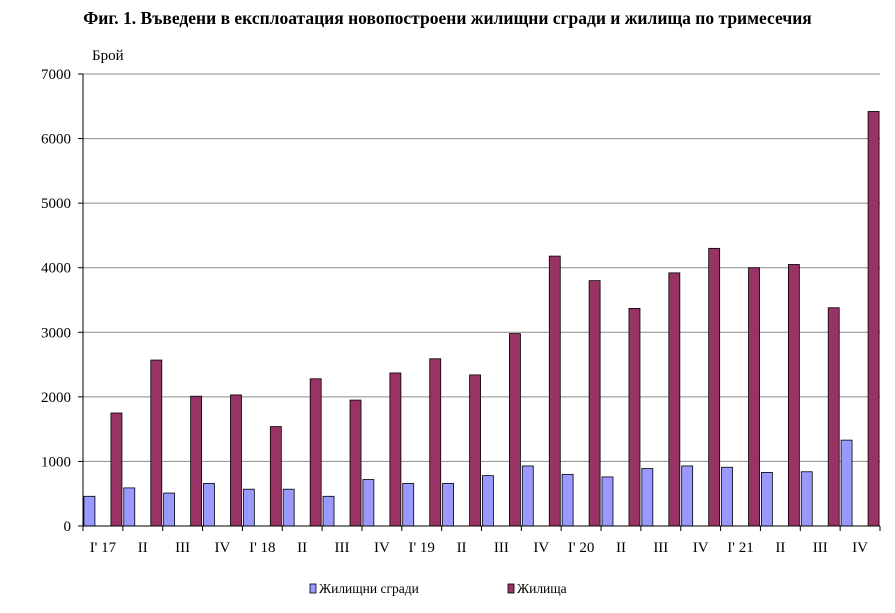 The image size is (895, 613). I want to click on y-tick-label: 4000, so click(56, 269).